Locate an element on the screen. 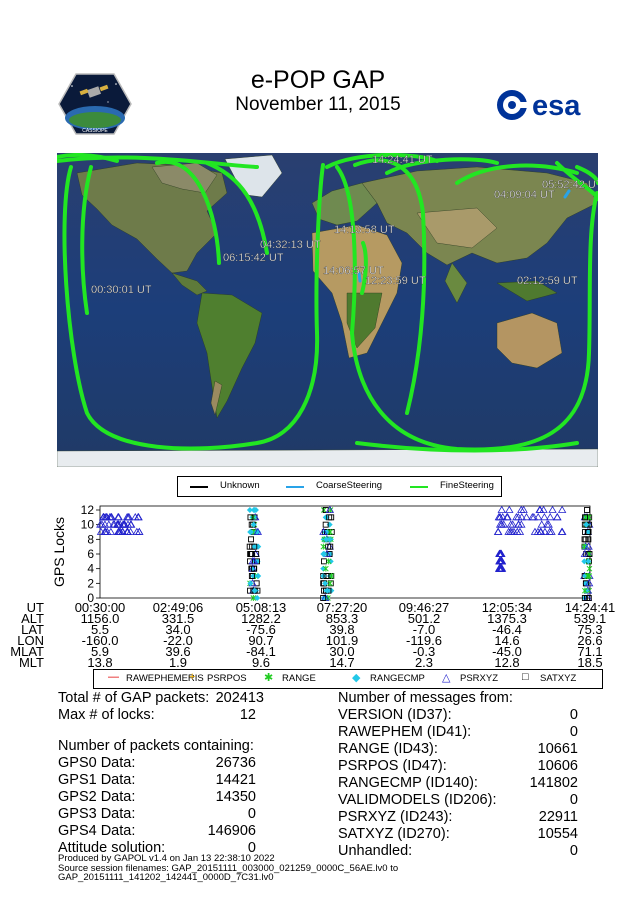 The width and height of the screenshot is (636, 900). total-packets-label: Total # of GAP packets: is located at coordinates (134, 698).